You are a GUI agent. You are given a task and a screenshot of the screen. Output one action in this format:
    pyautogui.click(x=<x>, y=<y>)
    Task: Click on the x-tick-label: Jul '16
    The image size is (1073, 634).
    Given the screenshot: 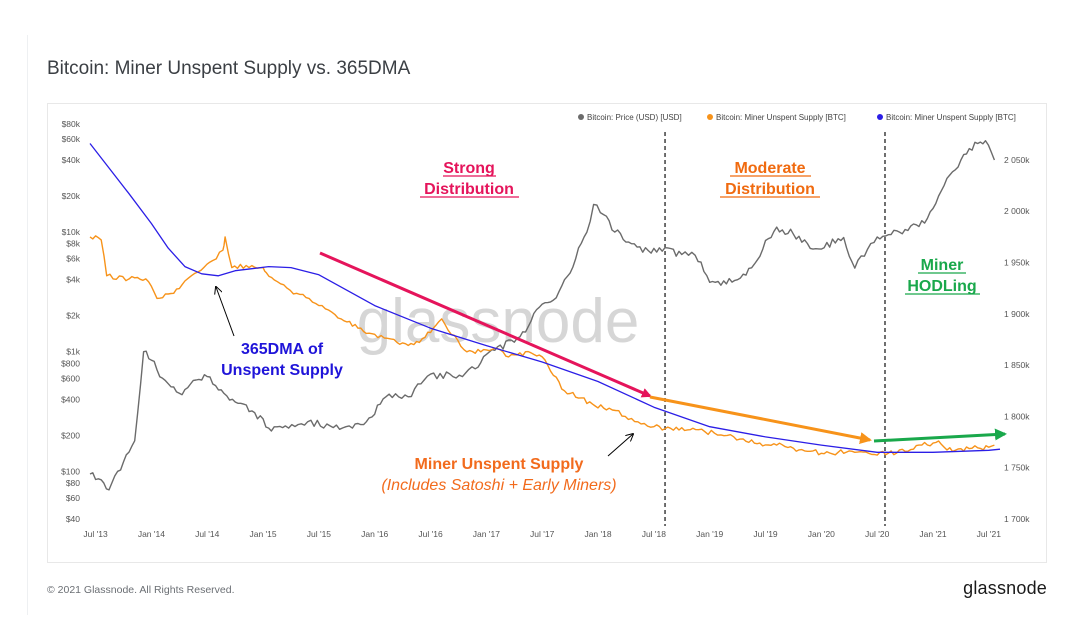 What is the action you would take?
    pyautogui.click(x=430, y=534)
    